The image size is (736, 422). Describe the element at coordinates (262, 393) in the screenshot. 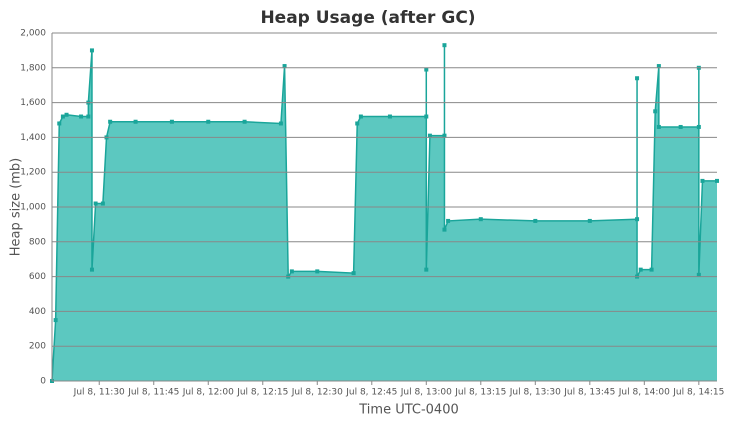

I see `x-tick-label: Jul 8, 12:15` at that location.